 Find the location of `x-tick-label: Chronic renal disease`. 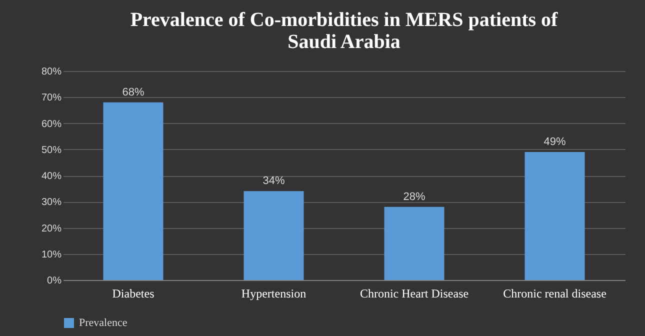

x-tick-label: Chronic renal disease is located at coordinates (554, 293).